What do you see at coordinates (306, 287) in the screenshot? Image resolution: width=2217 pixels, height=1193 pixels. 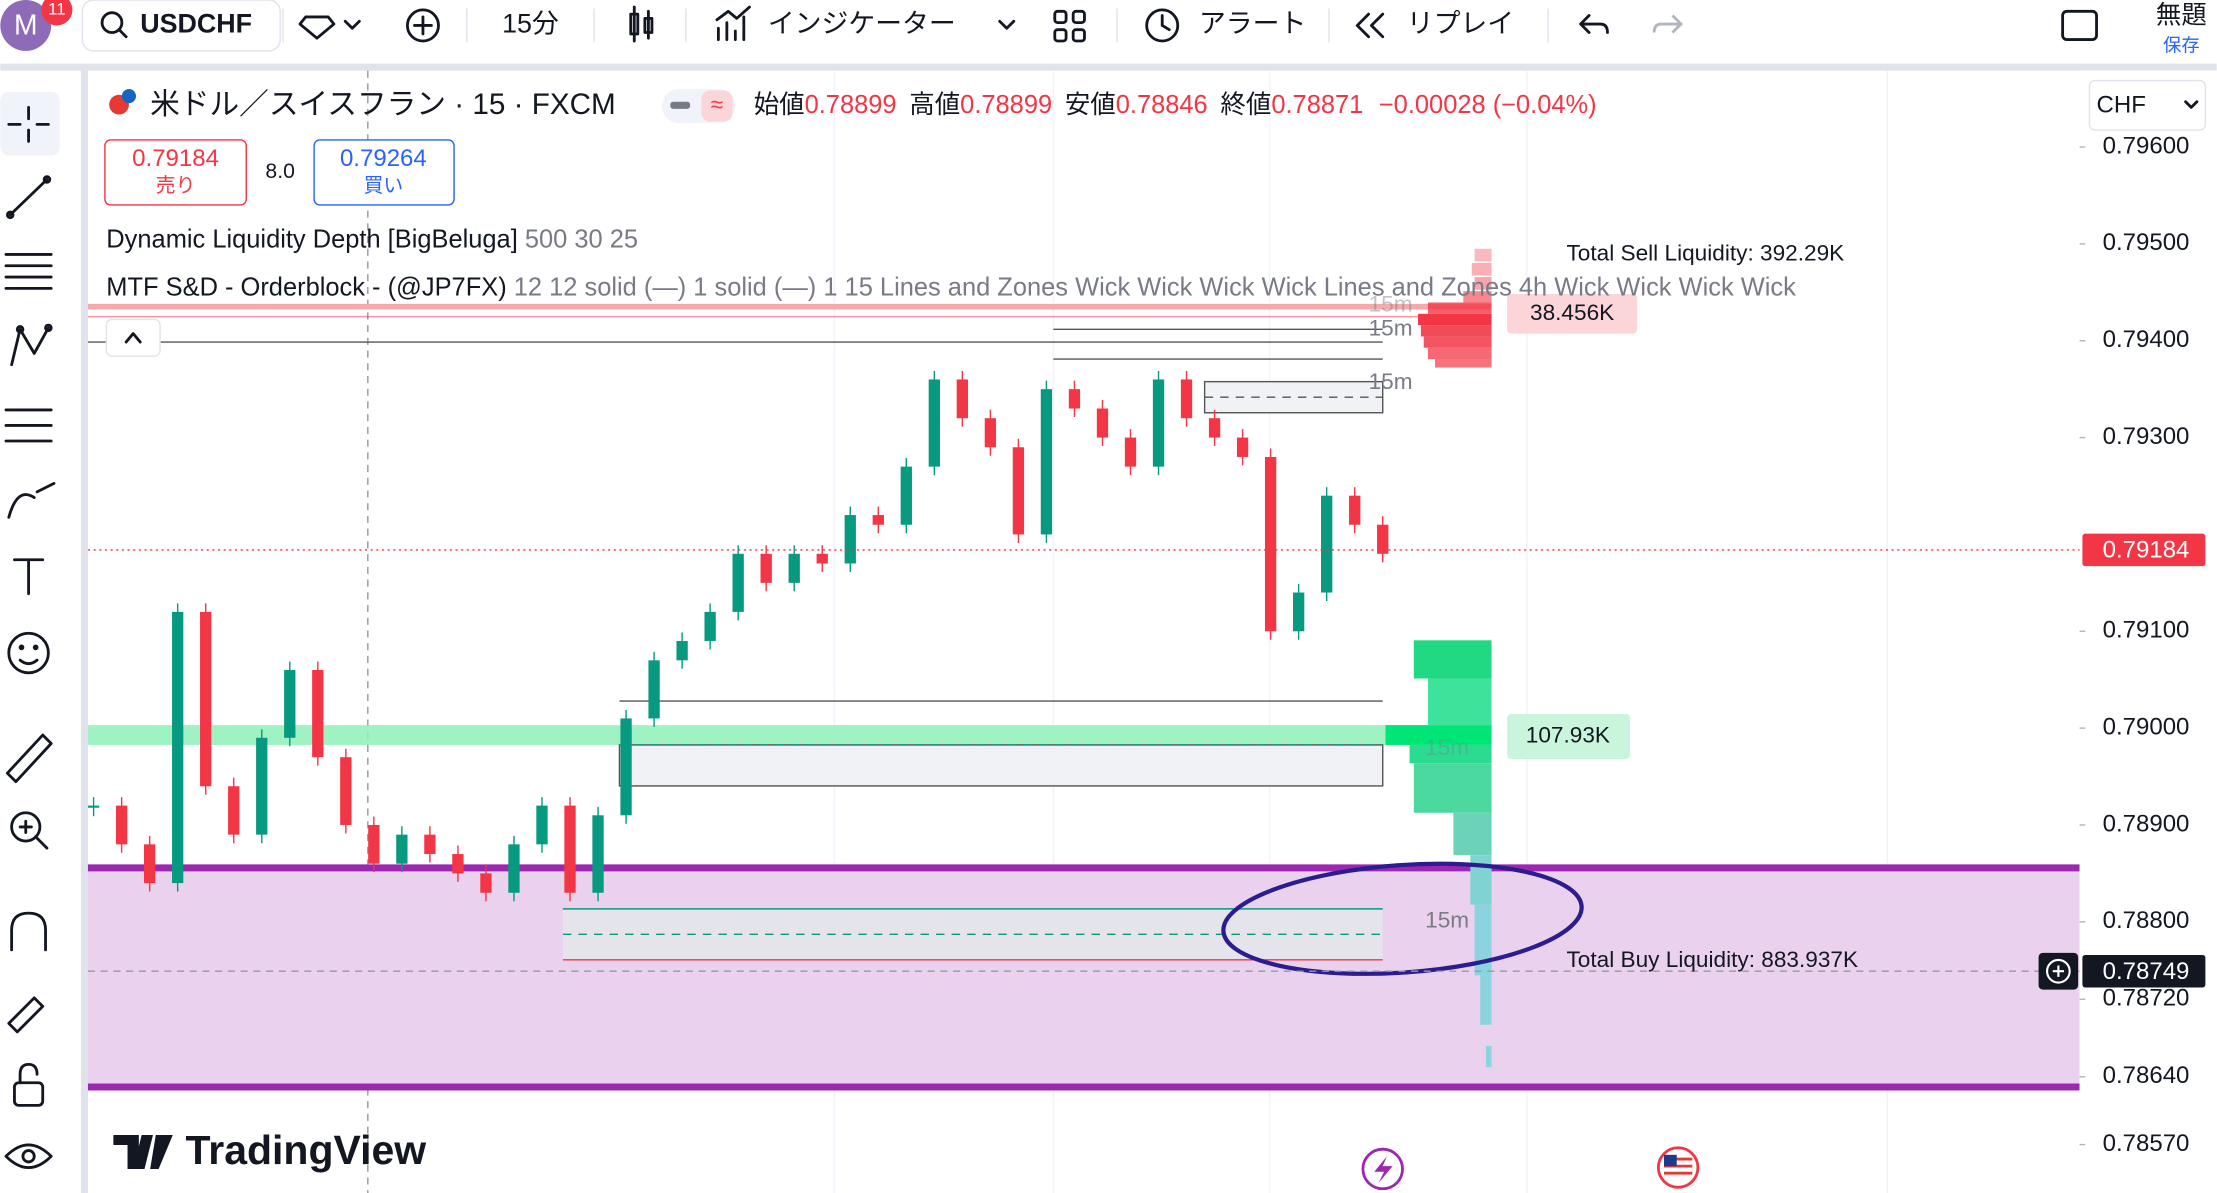 I see `indicator-name: MTF S&D - Orderblock - (@JP7FX)` at bounding box center [306, 287].